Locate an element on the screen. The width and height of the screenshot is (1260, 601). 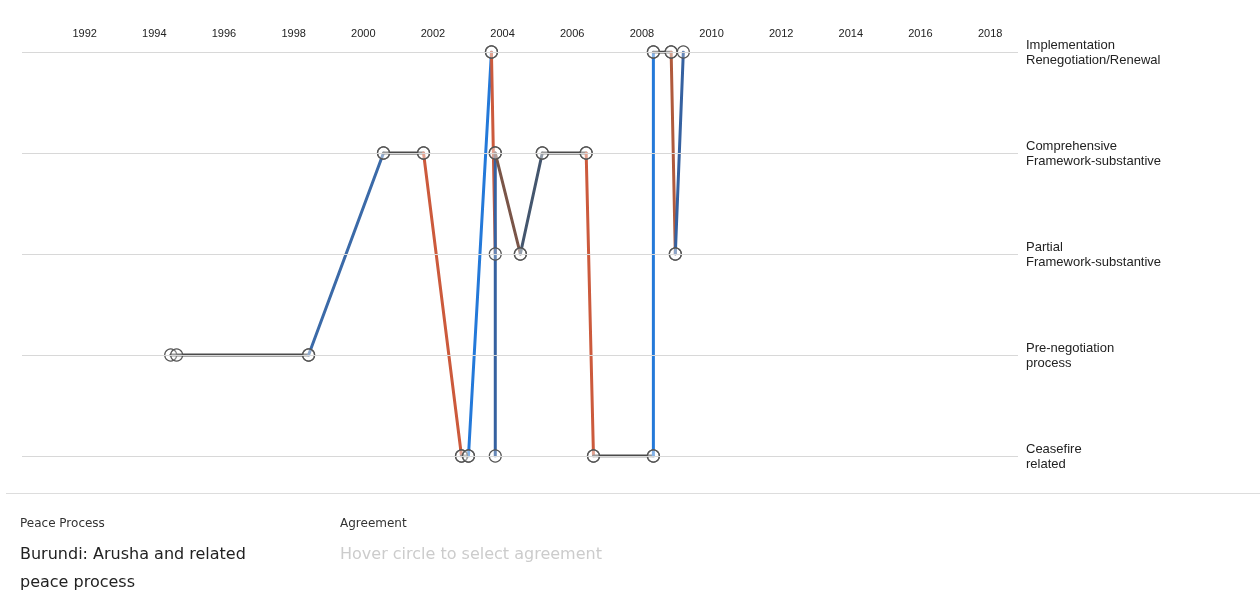
text: Peace Process is located at coordinates (63, 523).